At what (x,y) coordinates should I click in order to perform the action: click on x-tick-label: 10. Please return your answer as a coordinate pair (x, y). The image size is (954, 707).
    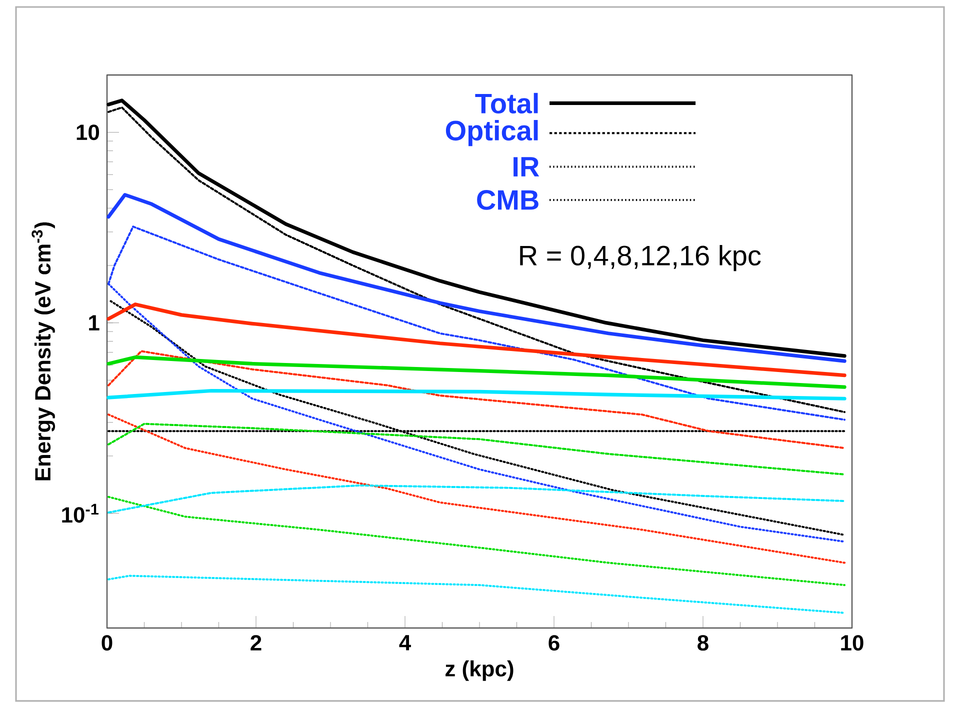
    Looking at the image, I should click on (852, 643).